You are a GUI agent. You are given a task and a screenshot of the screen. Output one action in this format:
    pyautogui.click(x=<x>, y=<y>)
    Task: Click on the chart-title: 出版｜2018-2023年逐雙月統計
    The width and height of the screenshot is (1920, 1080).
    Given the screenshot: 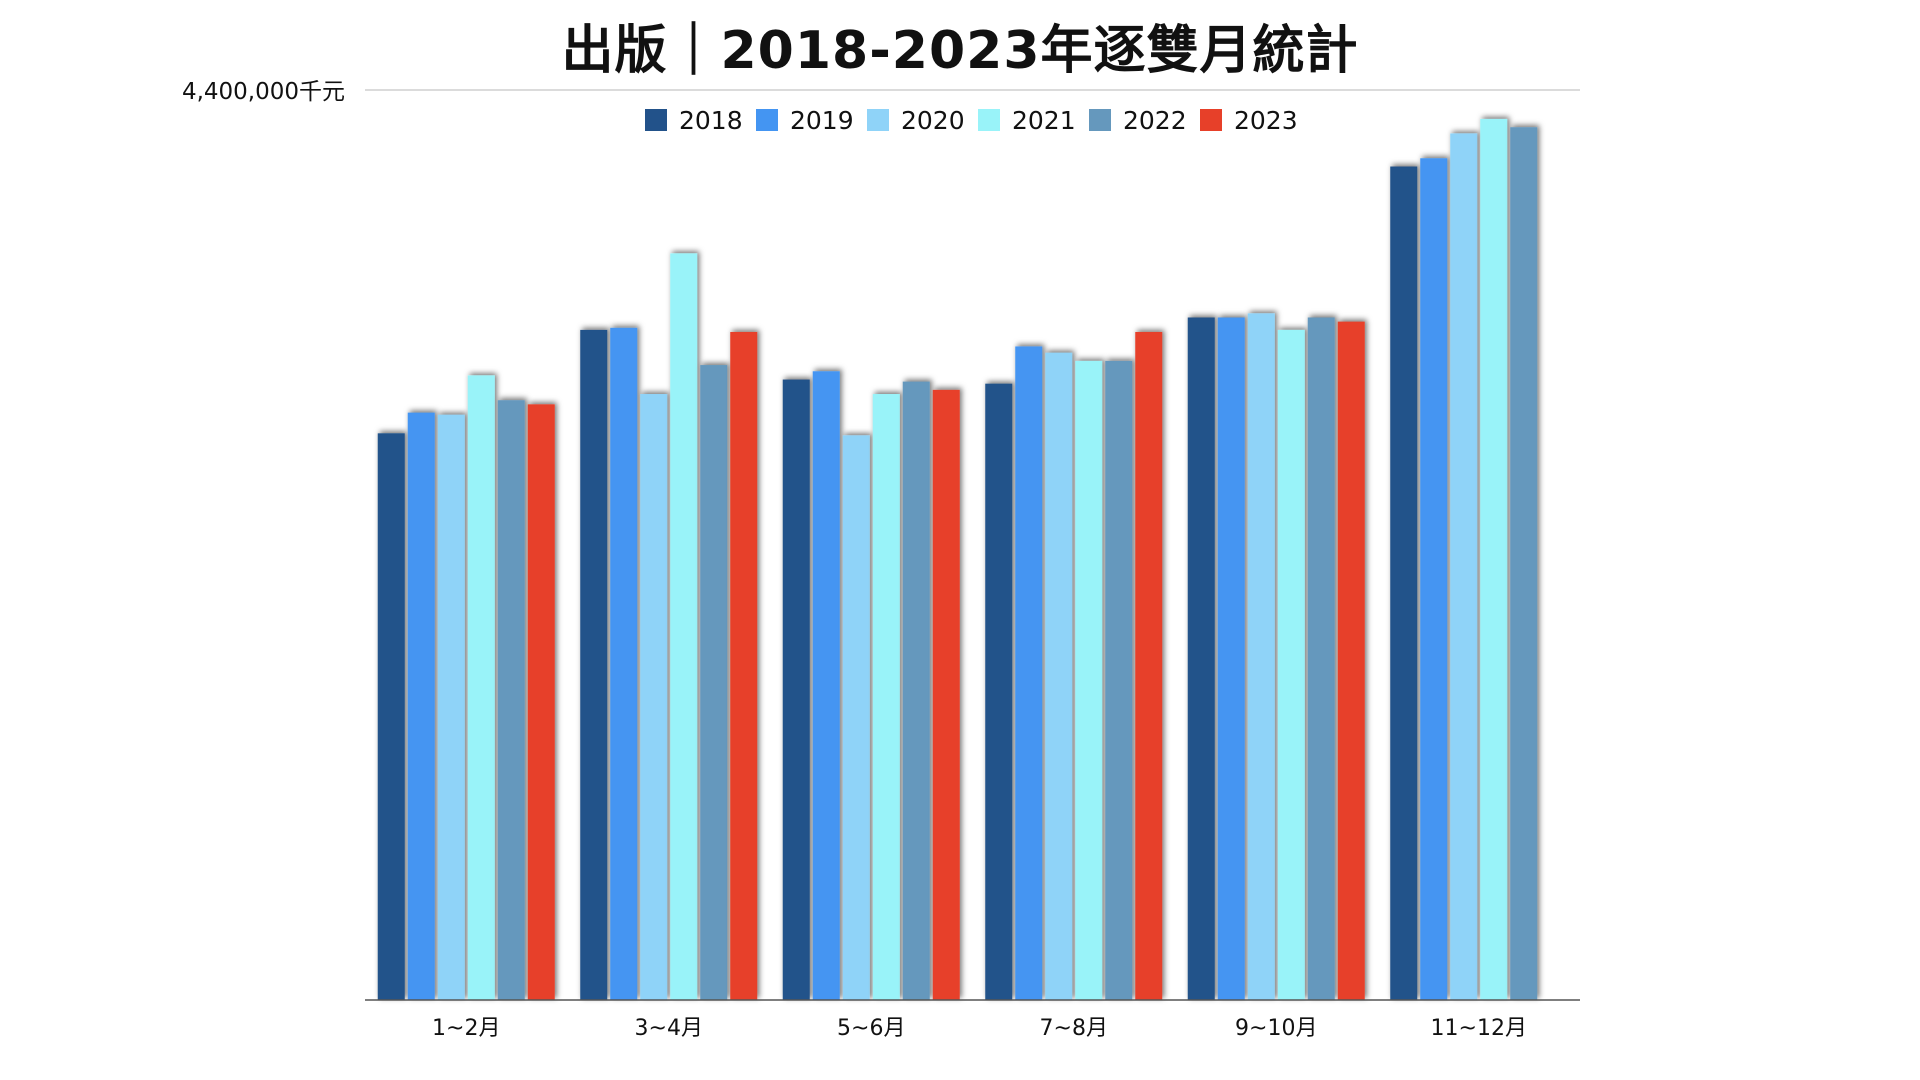 What is the action you would take?
    pyautogui.click(x=960, y=51)
    